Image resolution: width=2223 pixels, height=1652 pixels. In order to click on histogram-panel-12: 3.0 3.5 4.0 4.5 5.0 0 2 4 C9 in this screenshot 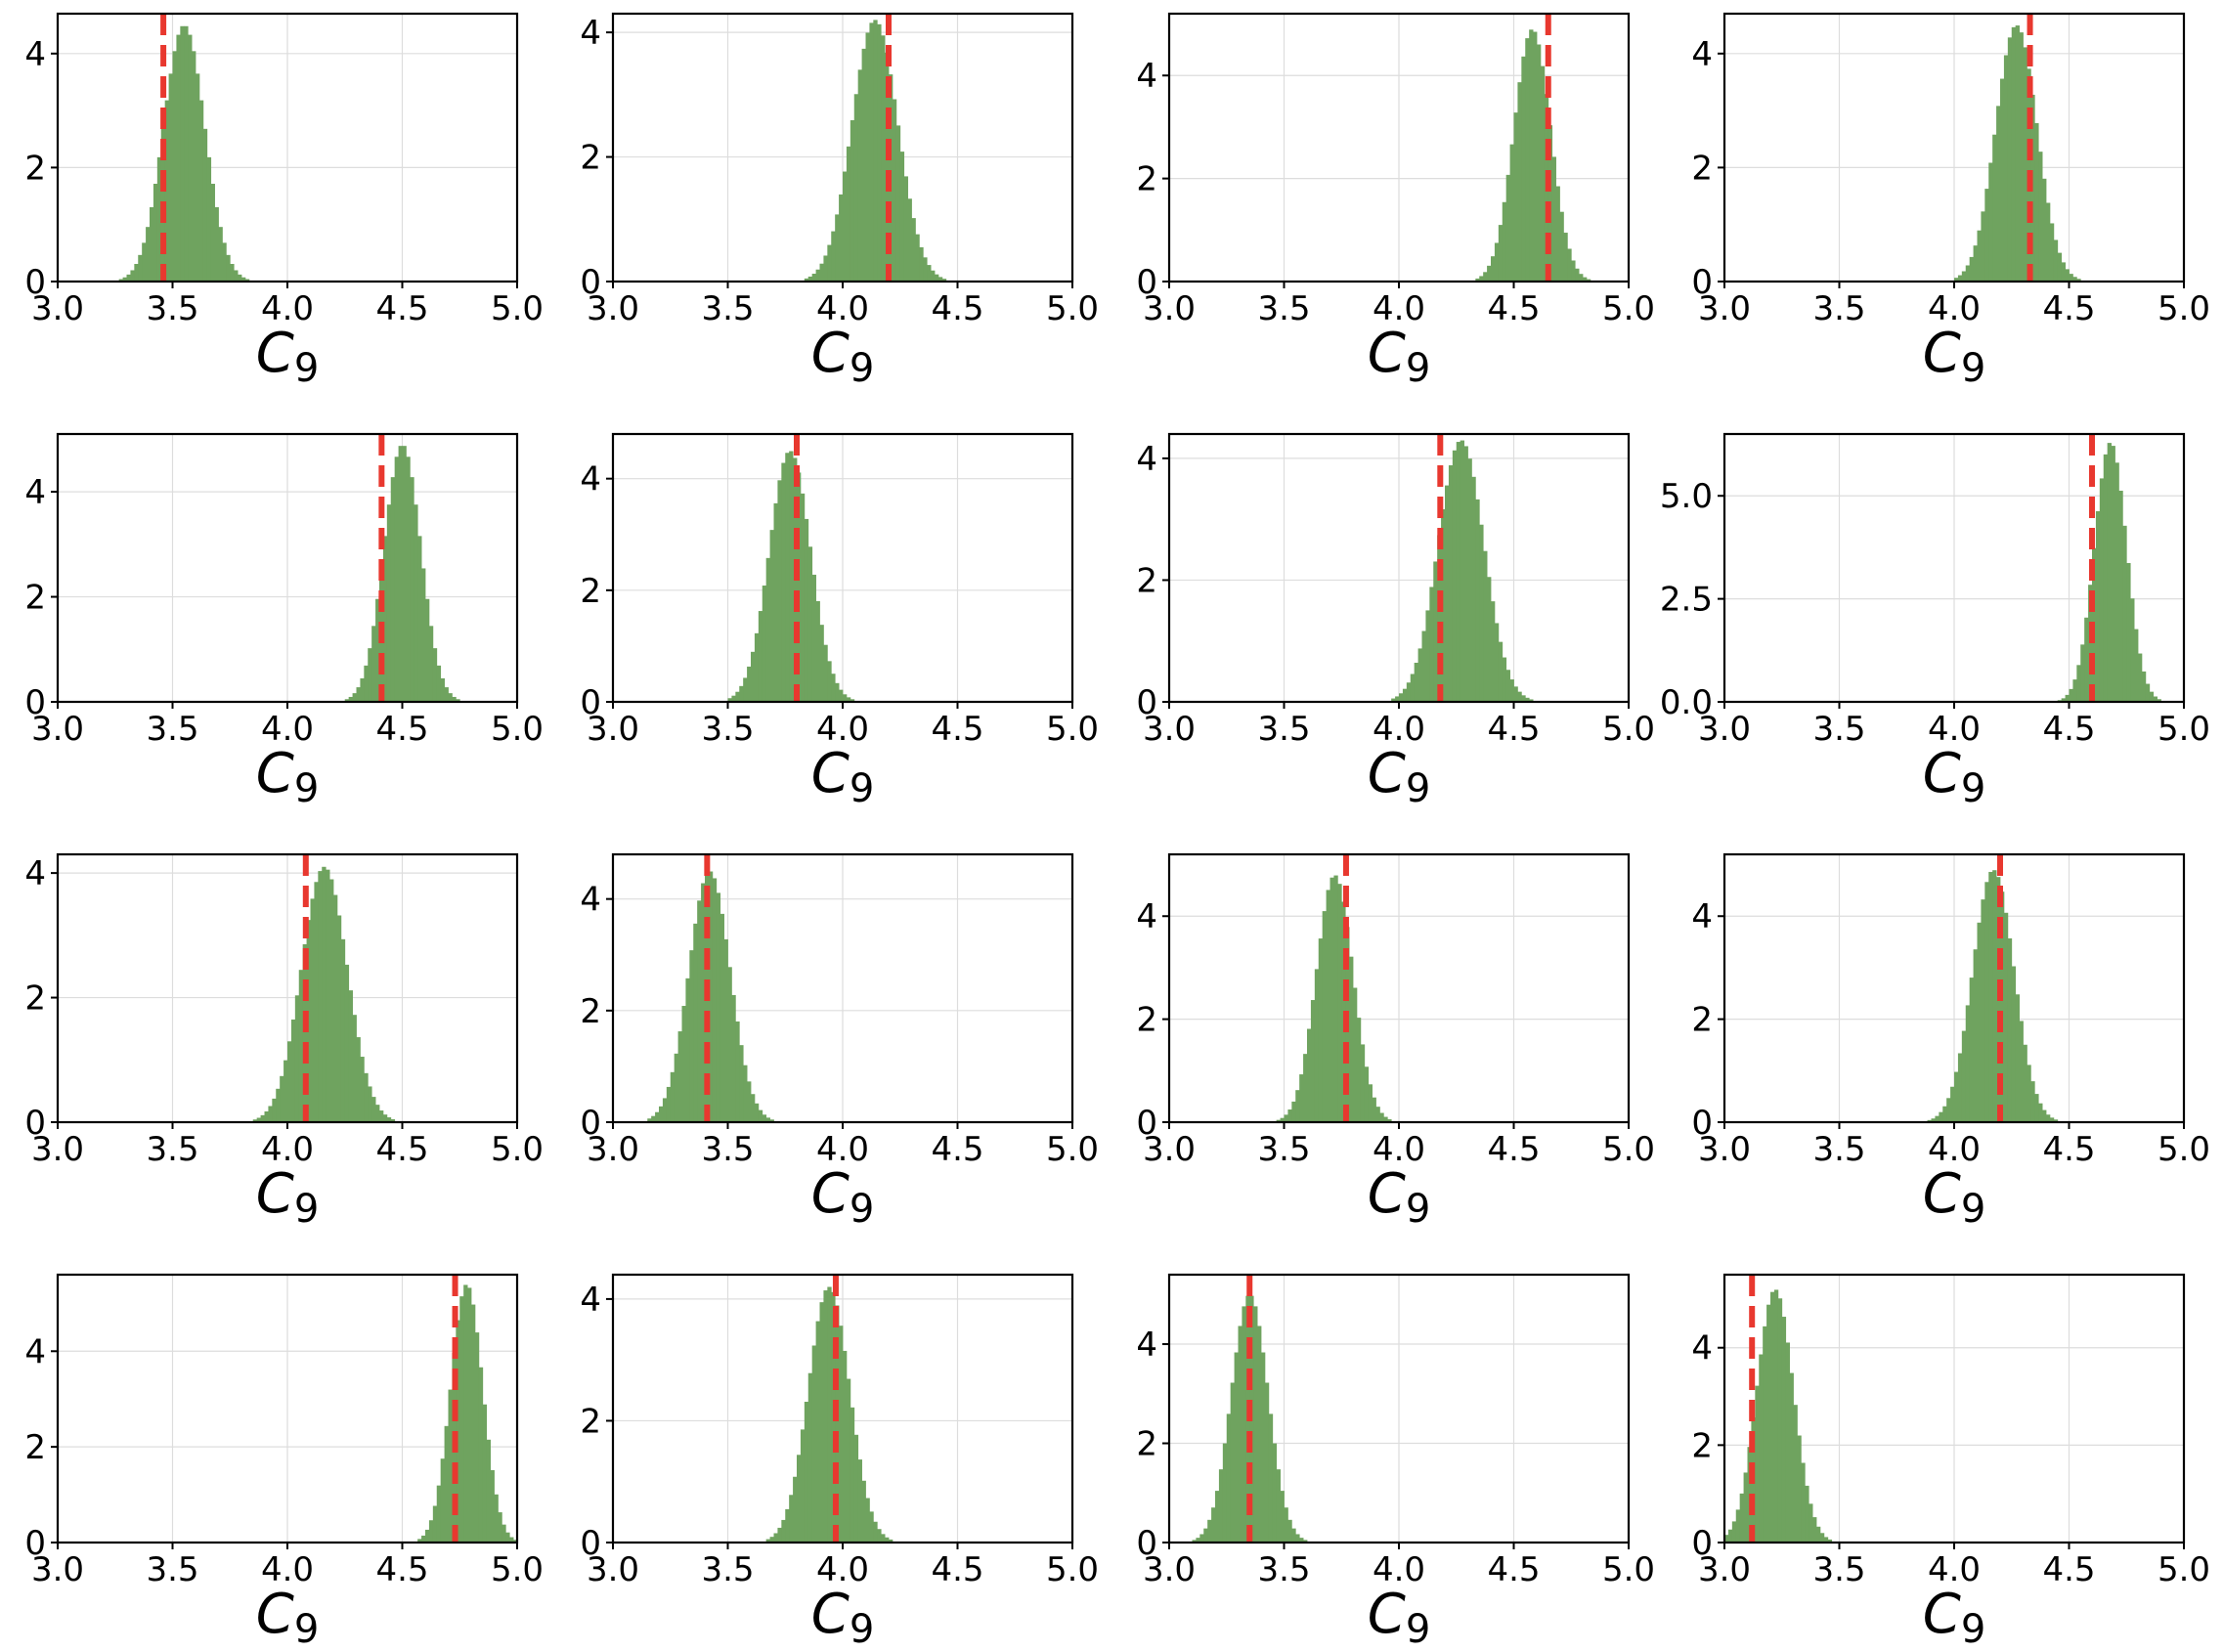, I will do `click(1951, 1042)`.